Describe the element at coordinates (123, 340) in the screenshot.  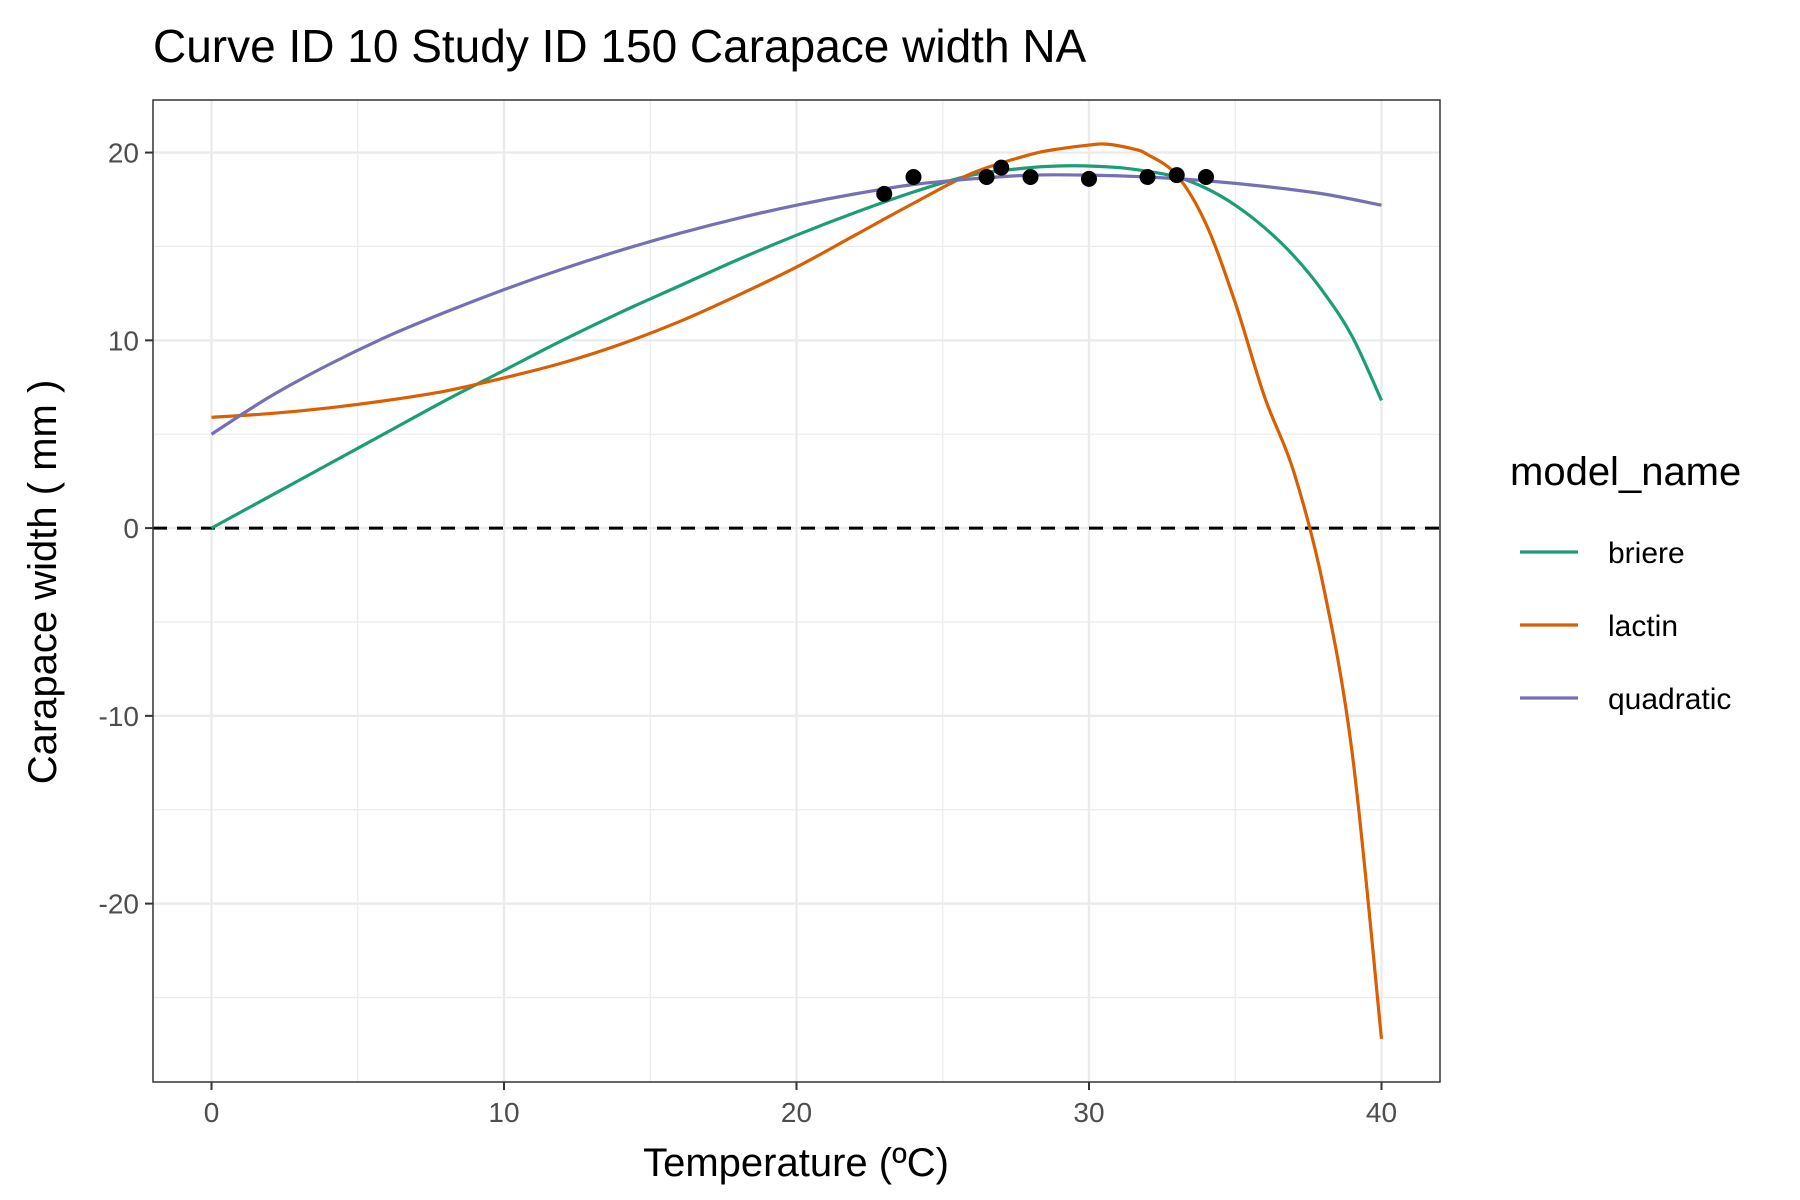
I see `y-tick-label: 10` at that location.